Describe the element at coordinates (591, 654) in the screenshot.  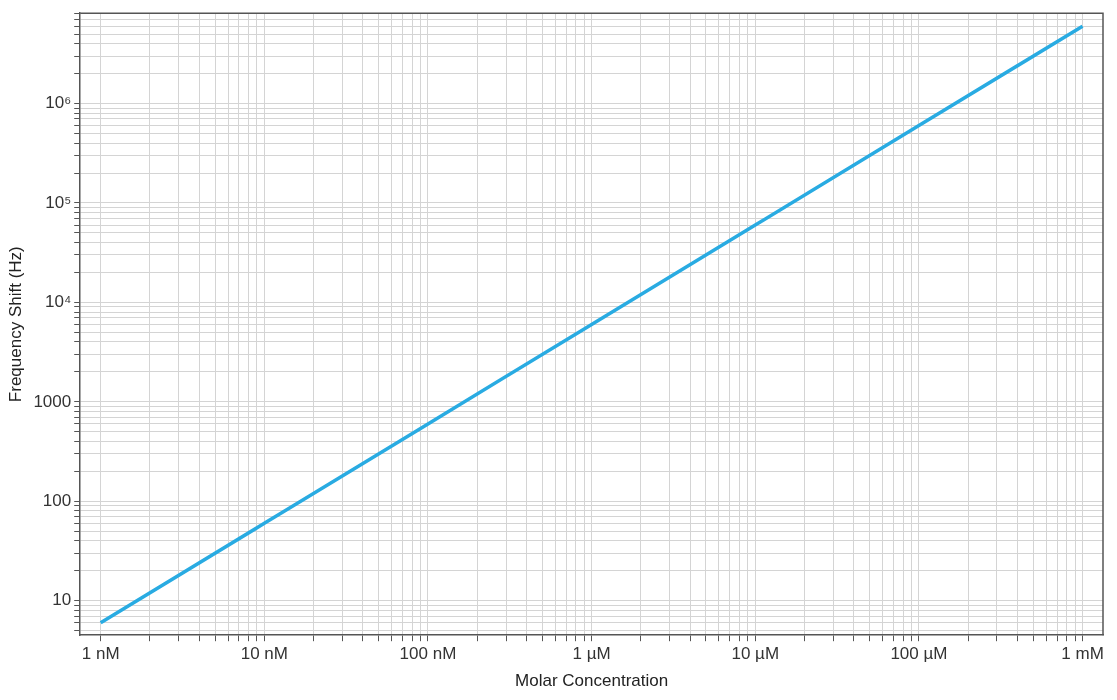
I see `x-tick-label: 1 µM` at that location.